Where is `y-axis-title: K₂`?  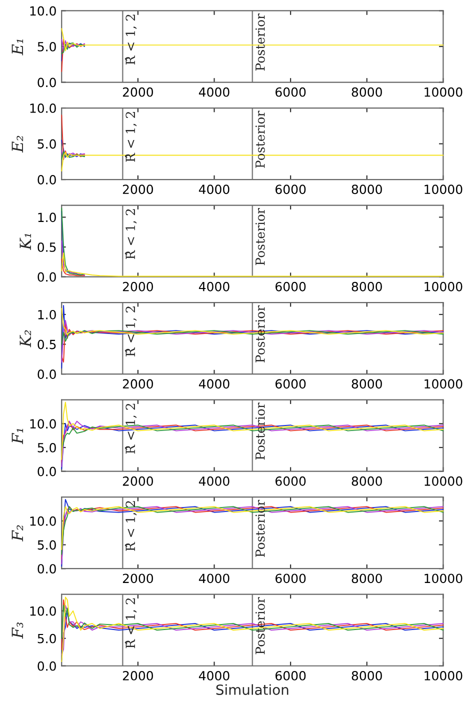
y-axis-title: K₂ is located at coordinates (25, 339).